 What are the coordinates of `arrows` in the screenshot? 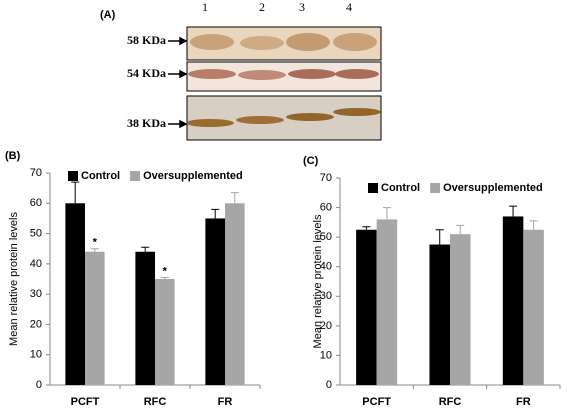 It's located at (178, 82).